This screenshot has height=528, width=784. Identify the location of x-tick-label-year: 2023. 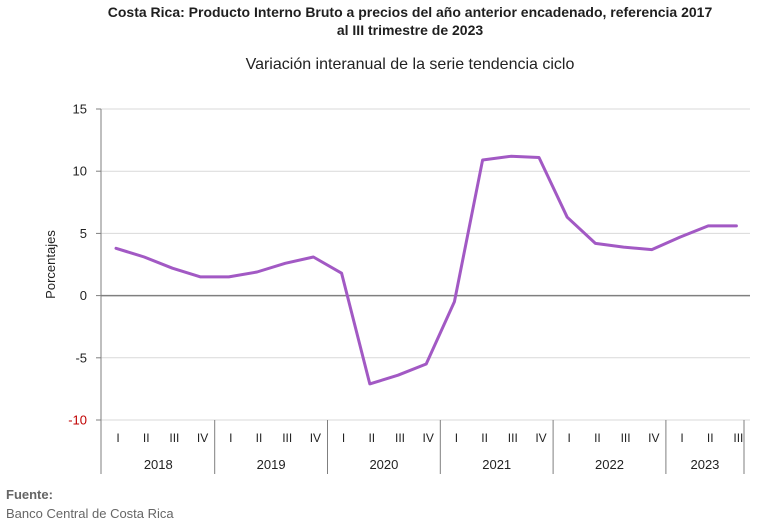
(704, 464).